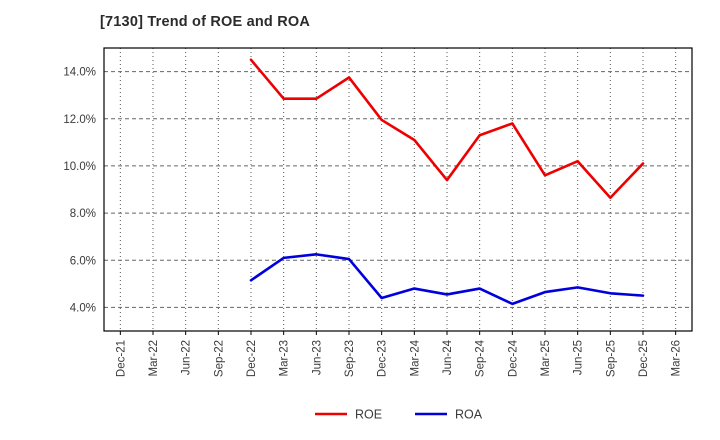  I want to click on chart-title: [7130] Trend of ROE and ROA, so click(205, 22).